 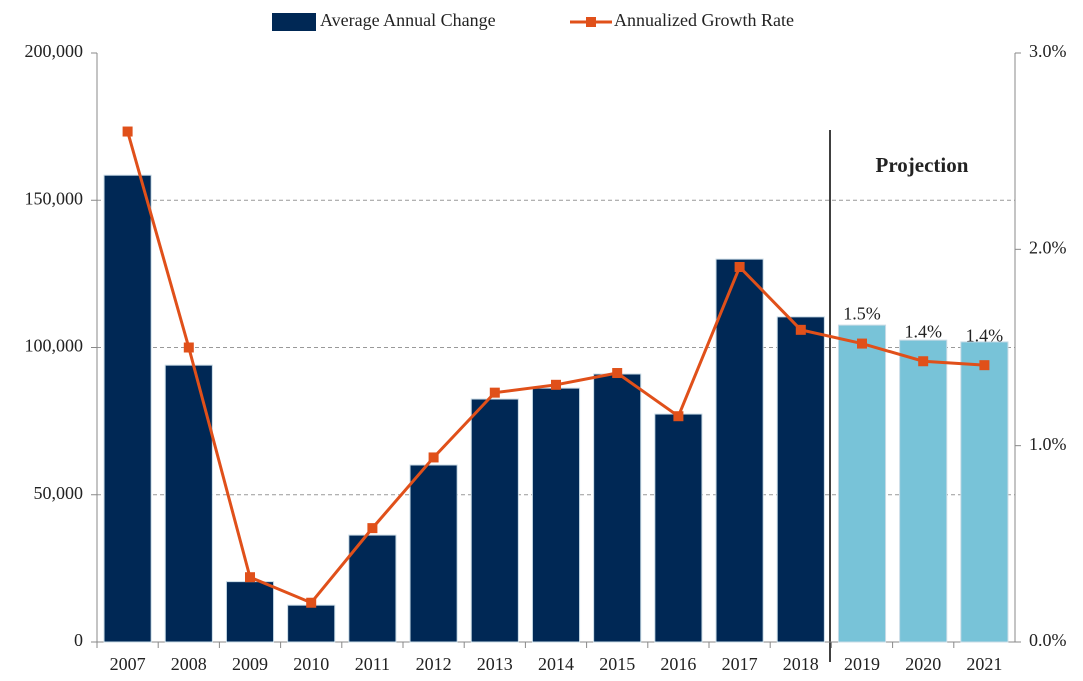 What do you see at coordinates (704, 20) in the screenshot?
I see `legend-label: Annualized Growth Rate` at bounding box center [704, 20].